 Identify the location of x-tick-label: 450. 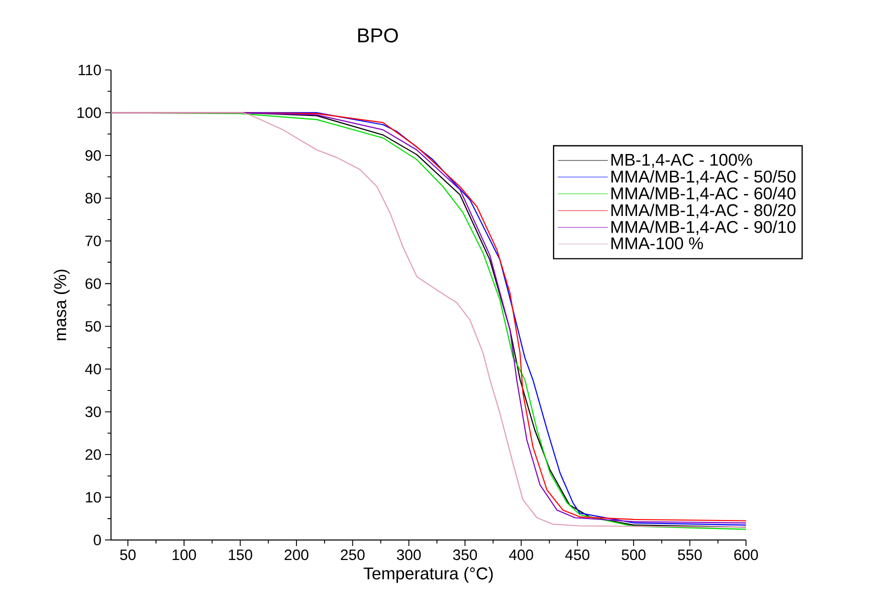
(577, 555).